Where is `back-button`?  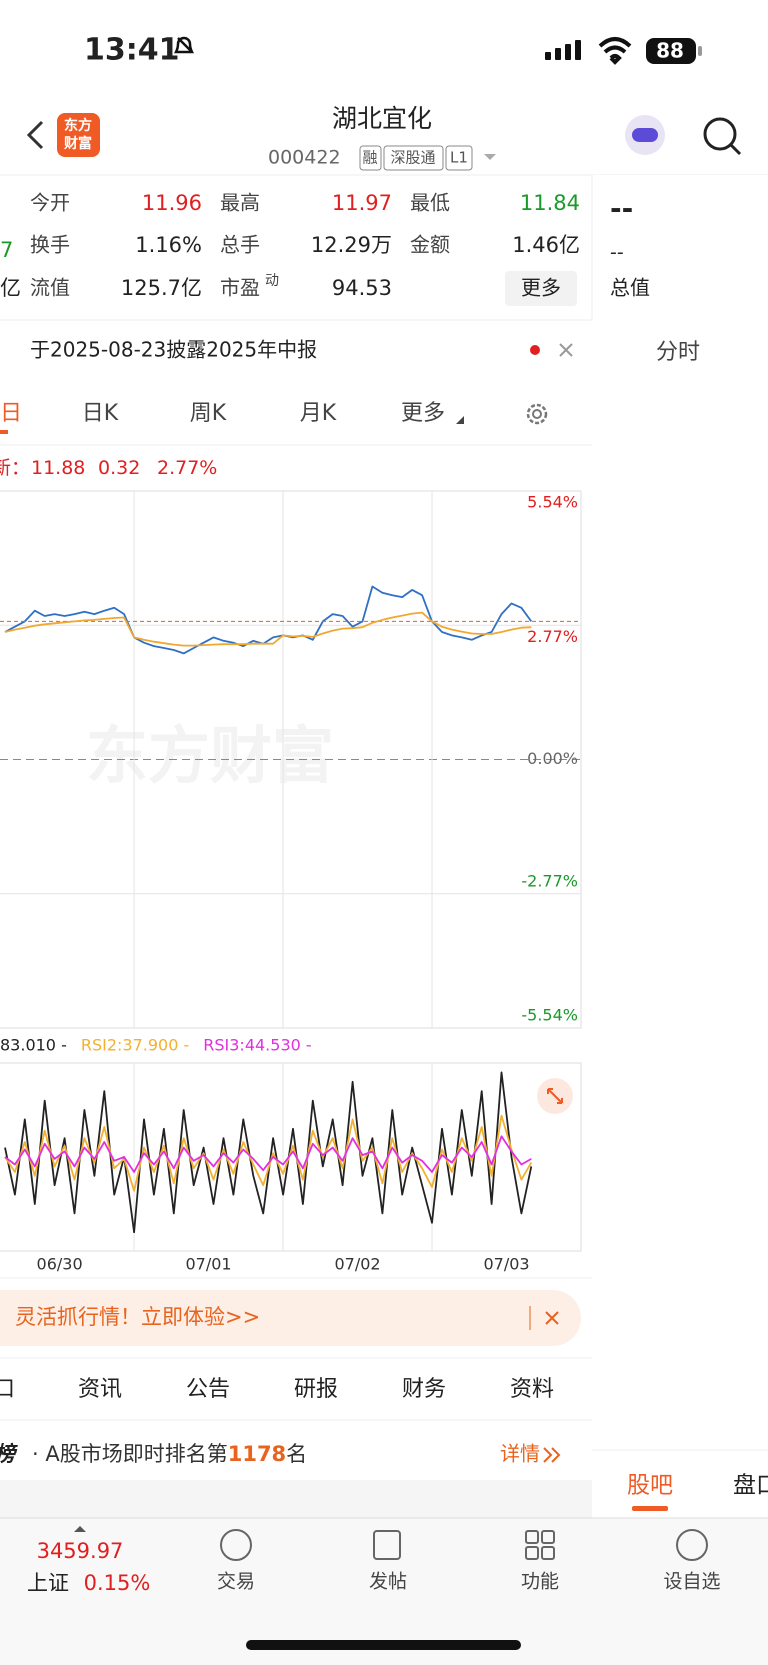
back-button is located at coordinates (35, 135).